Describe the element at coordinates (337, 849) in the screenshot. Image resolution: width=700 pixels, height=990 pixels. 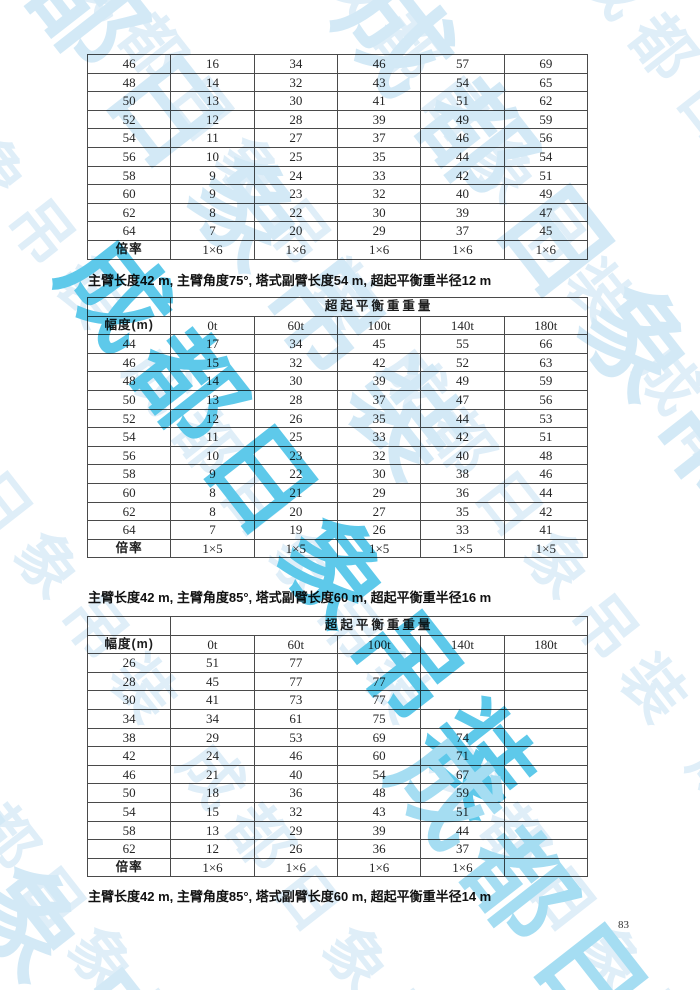
I see `table-row: 62 12 26 36 37` at that location.